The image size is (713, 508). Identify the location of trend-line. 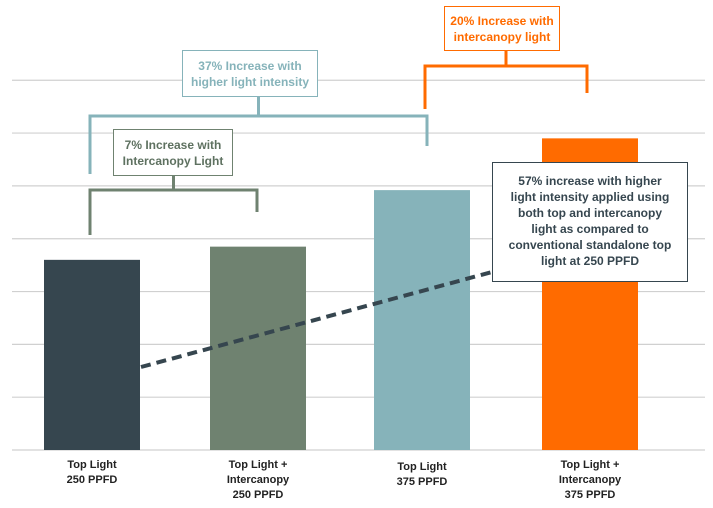
(316, 319).